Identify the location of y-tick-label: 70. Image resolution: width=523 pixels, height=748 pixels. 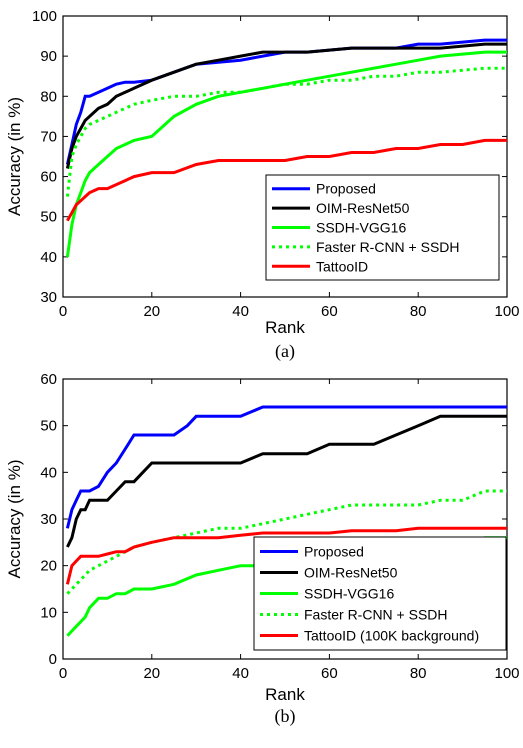
(48, 136).